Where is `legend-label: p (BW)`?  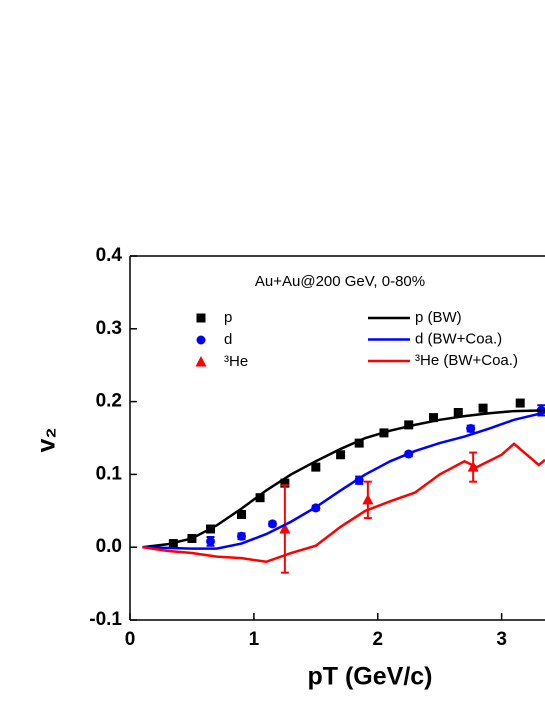
legend-label: p (BW) is located at coordinates (438, 317).